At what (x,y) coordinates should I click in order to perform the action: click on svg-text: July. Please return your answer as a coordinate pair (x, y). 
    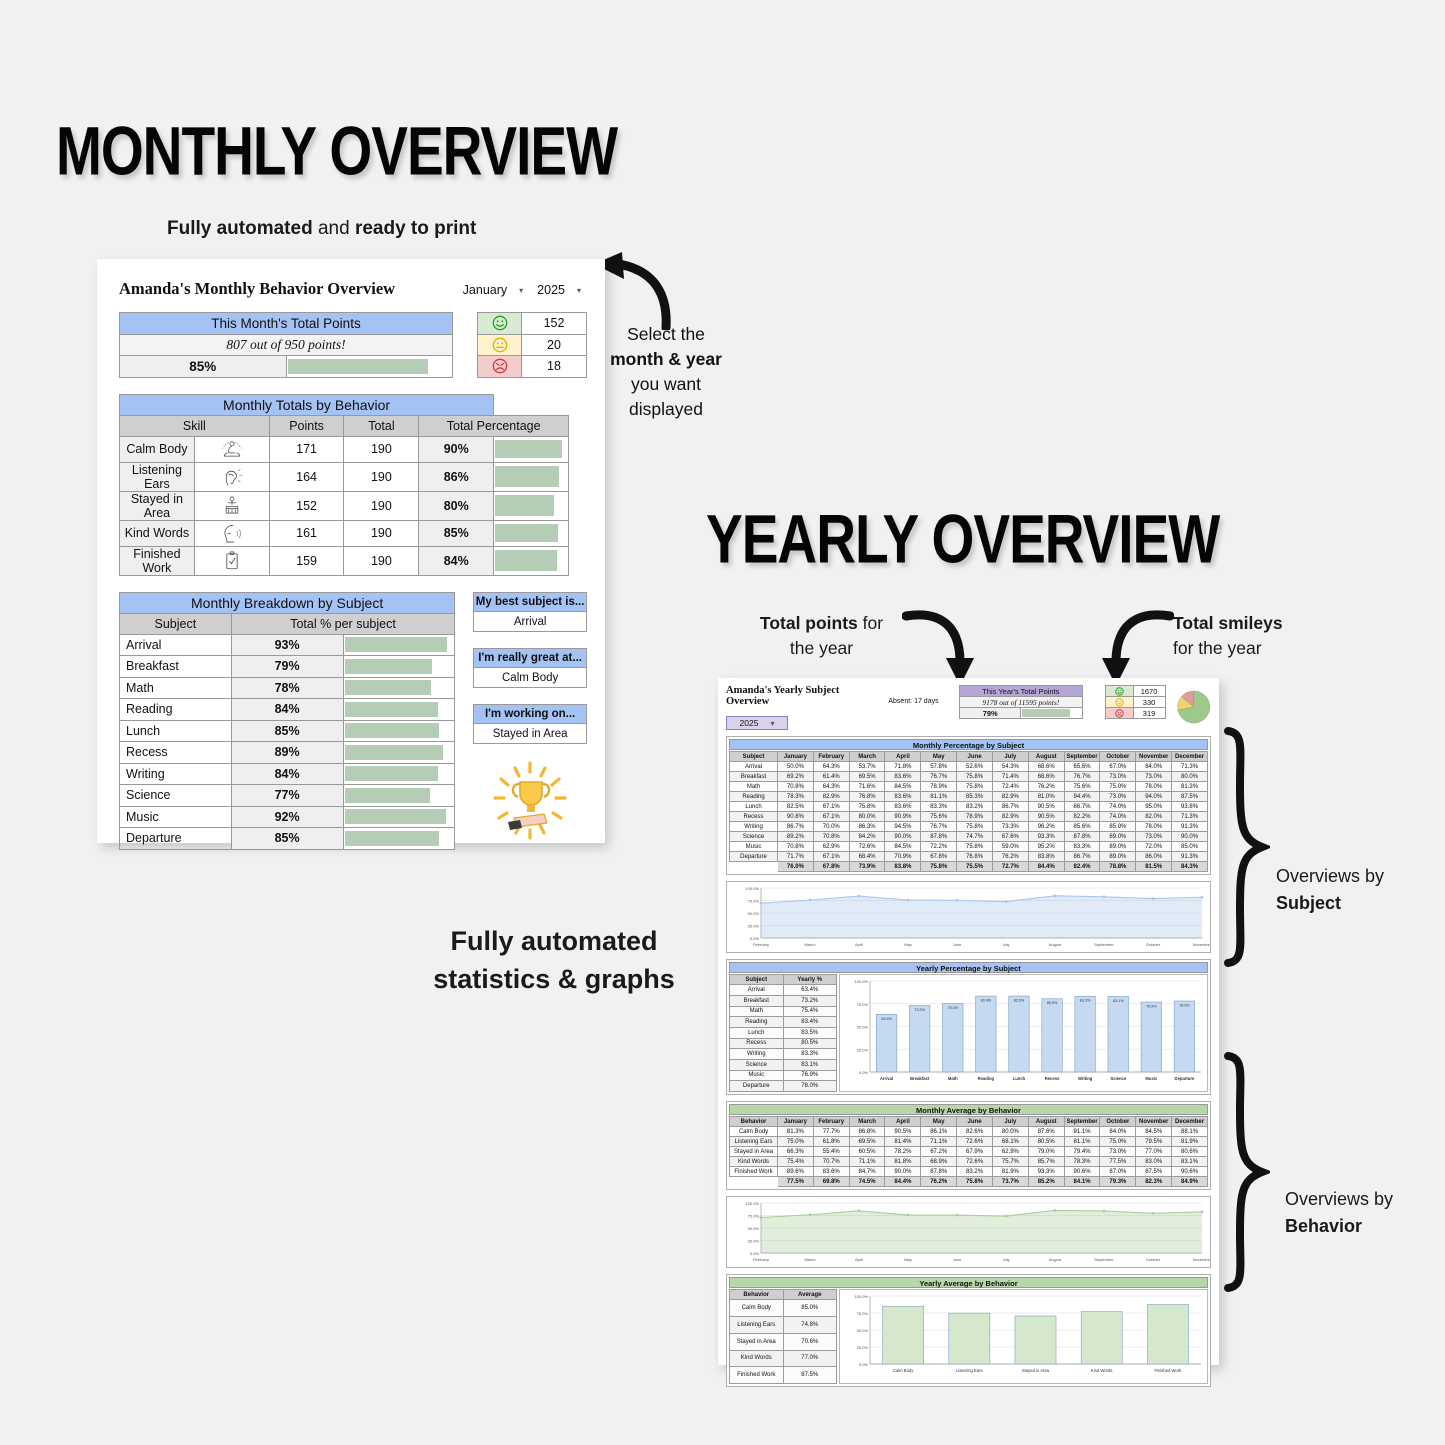
    Looking at the image, I should click on (1005, 944).